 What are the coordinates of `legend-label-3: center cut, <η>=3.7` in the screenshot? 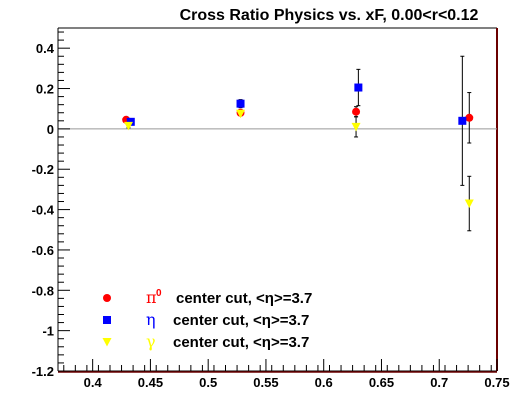 It's located at (241, 342).